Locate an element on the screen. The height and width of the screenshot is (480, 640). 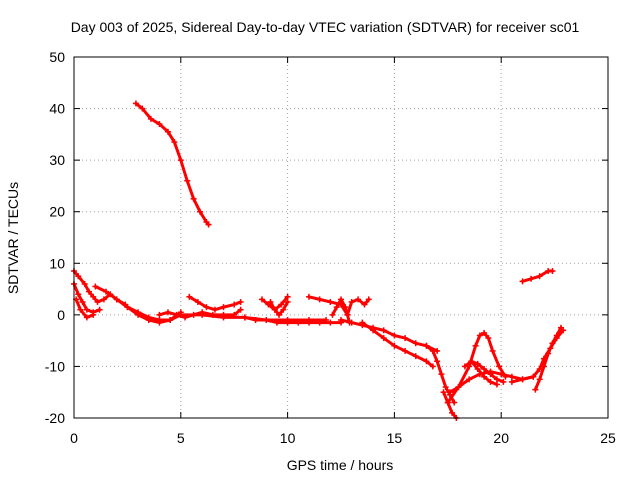
y-tick-label: 0 is located at coordinates (61, 315).